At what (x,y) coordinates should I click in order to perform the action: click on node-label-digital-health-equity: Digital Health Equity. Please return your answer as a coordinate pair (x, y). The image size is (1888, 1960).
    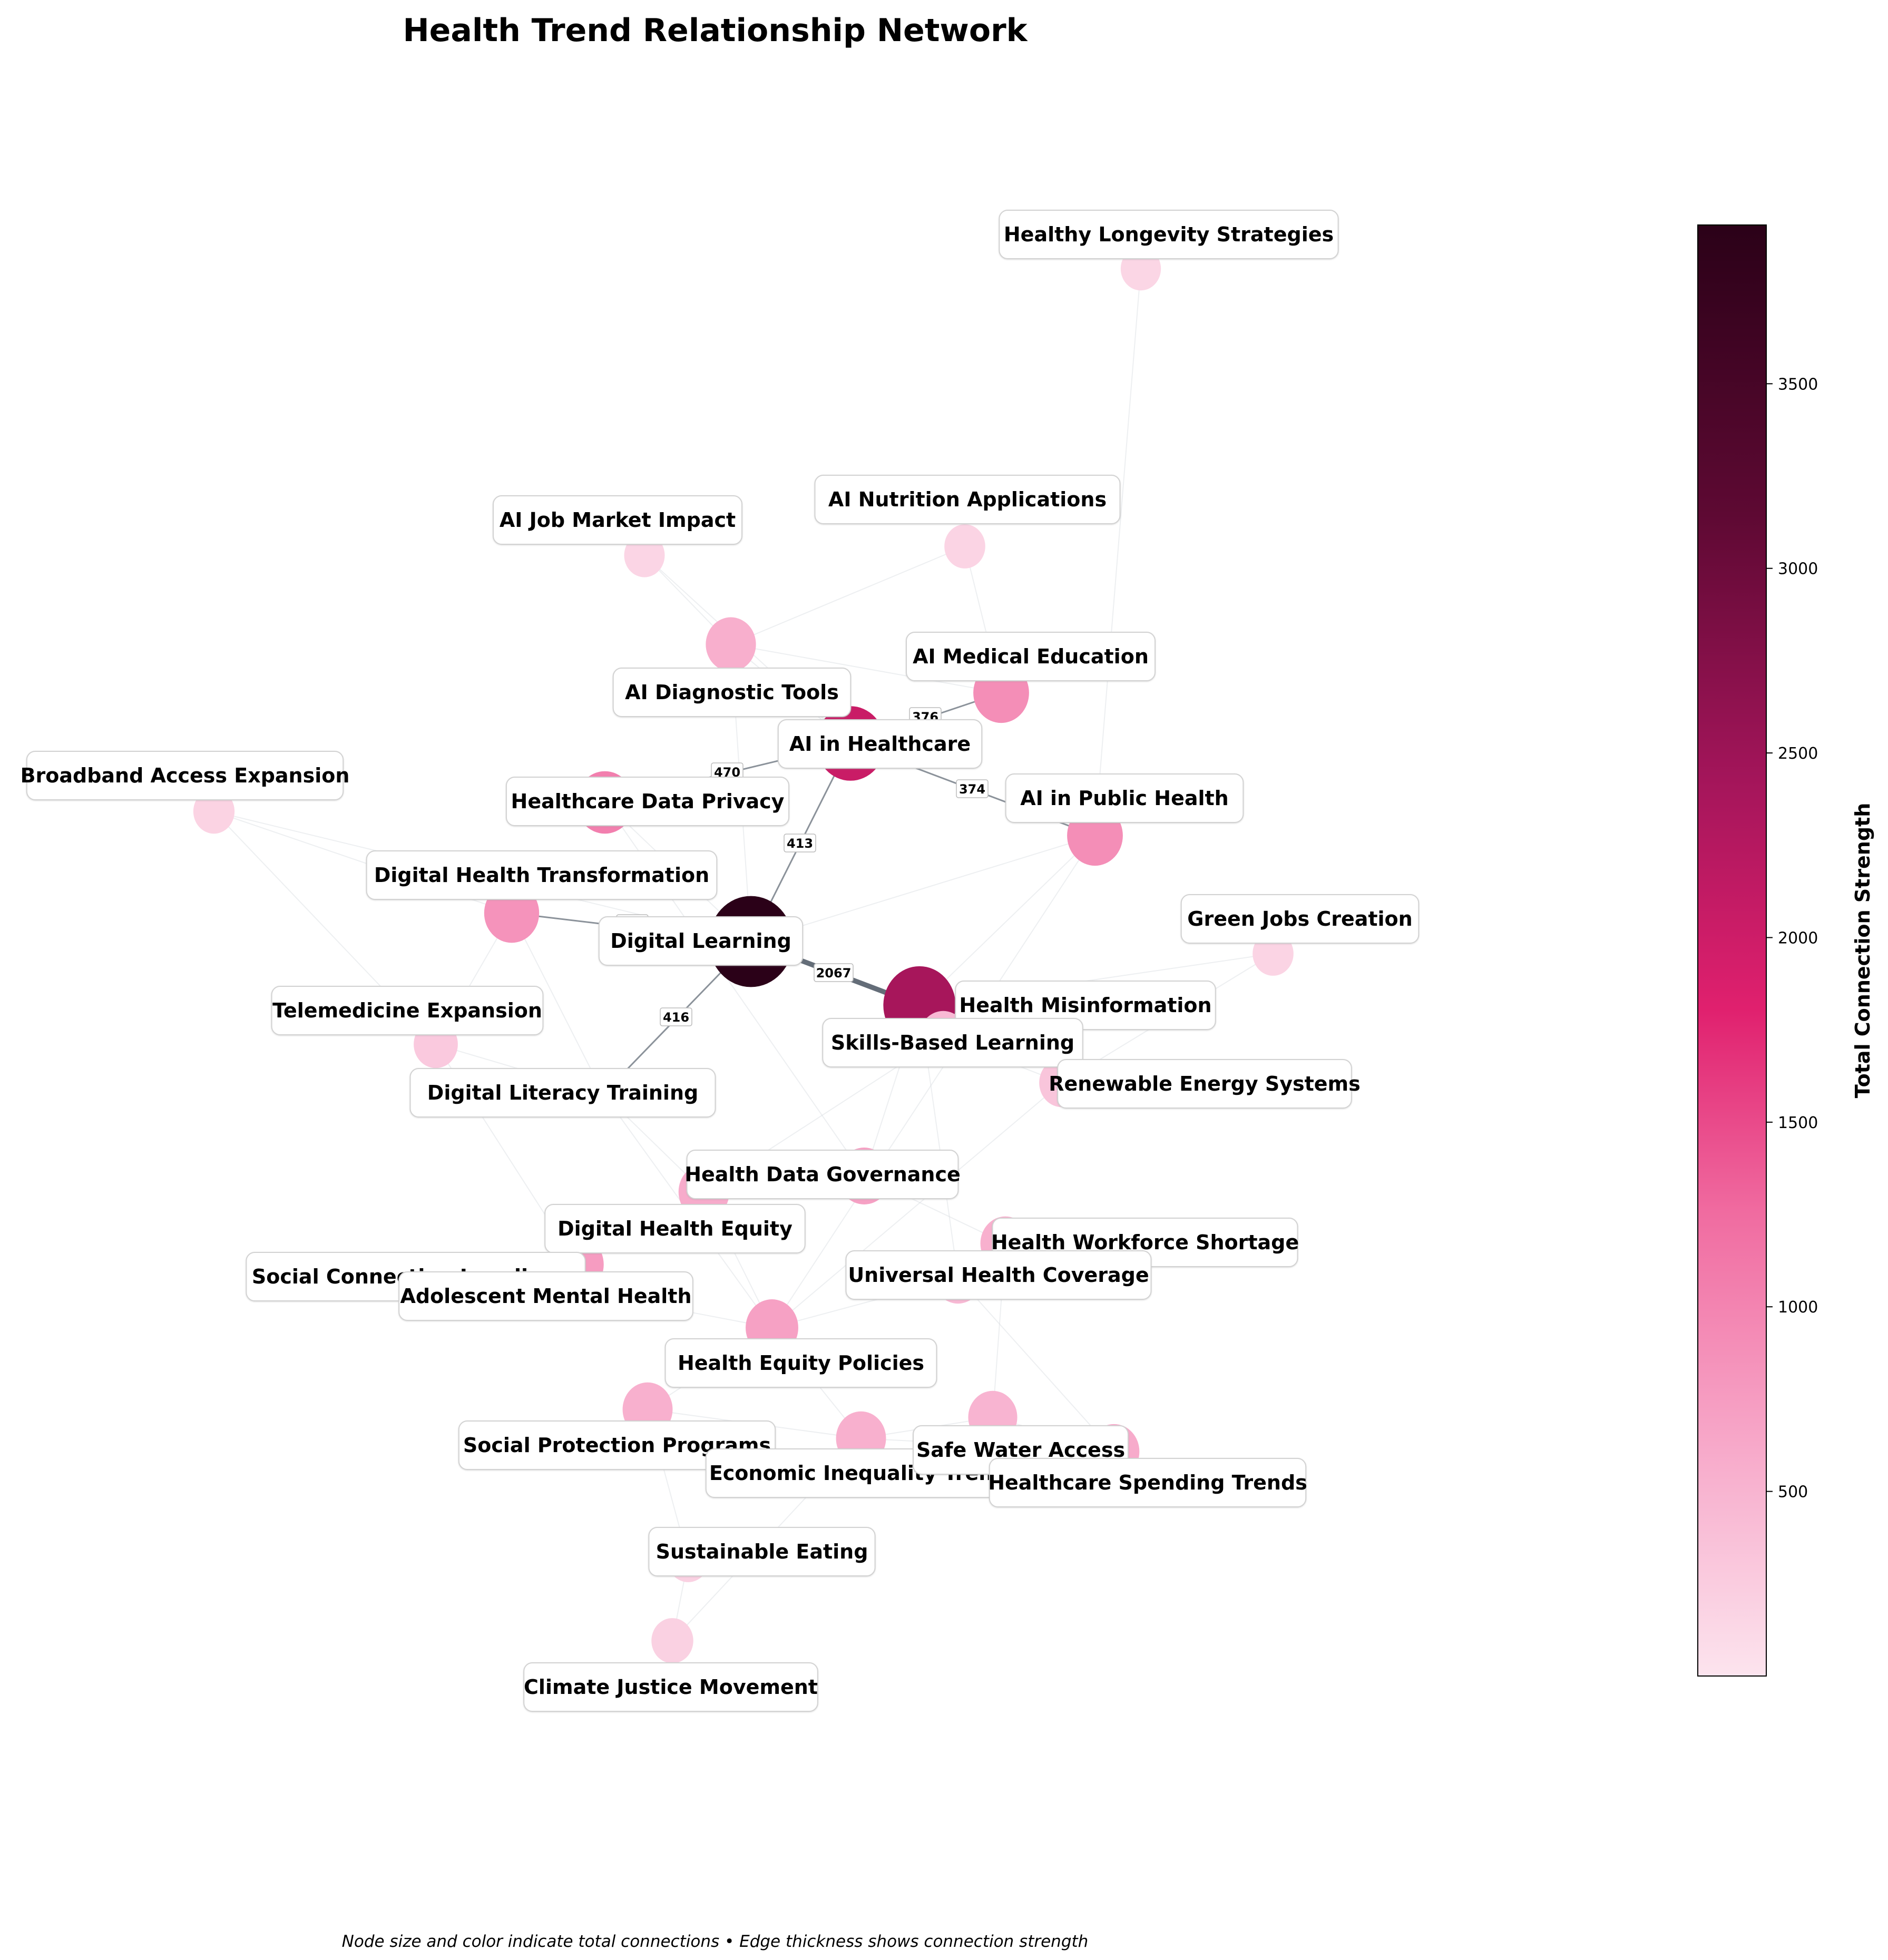
    Looking at the image, I should click on (675, 1228).